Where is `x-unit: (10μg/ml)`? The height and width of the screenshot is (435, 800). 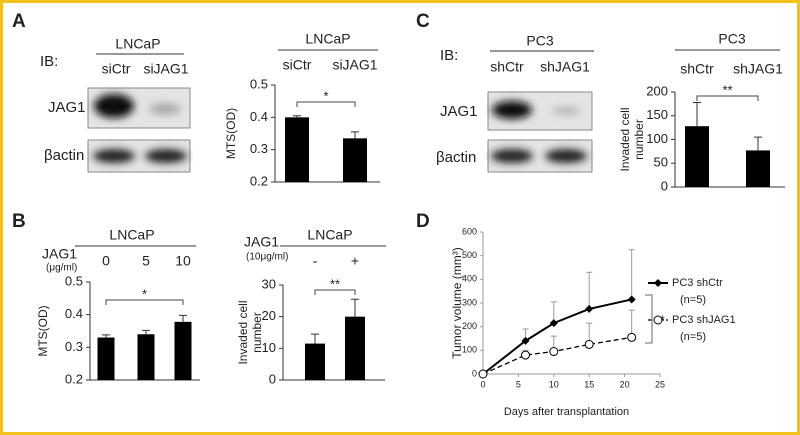 x-unit: (10μg/ml) is located at coordinates (267, 257).